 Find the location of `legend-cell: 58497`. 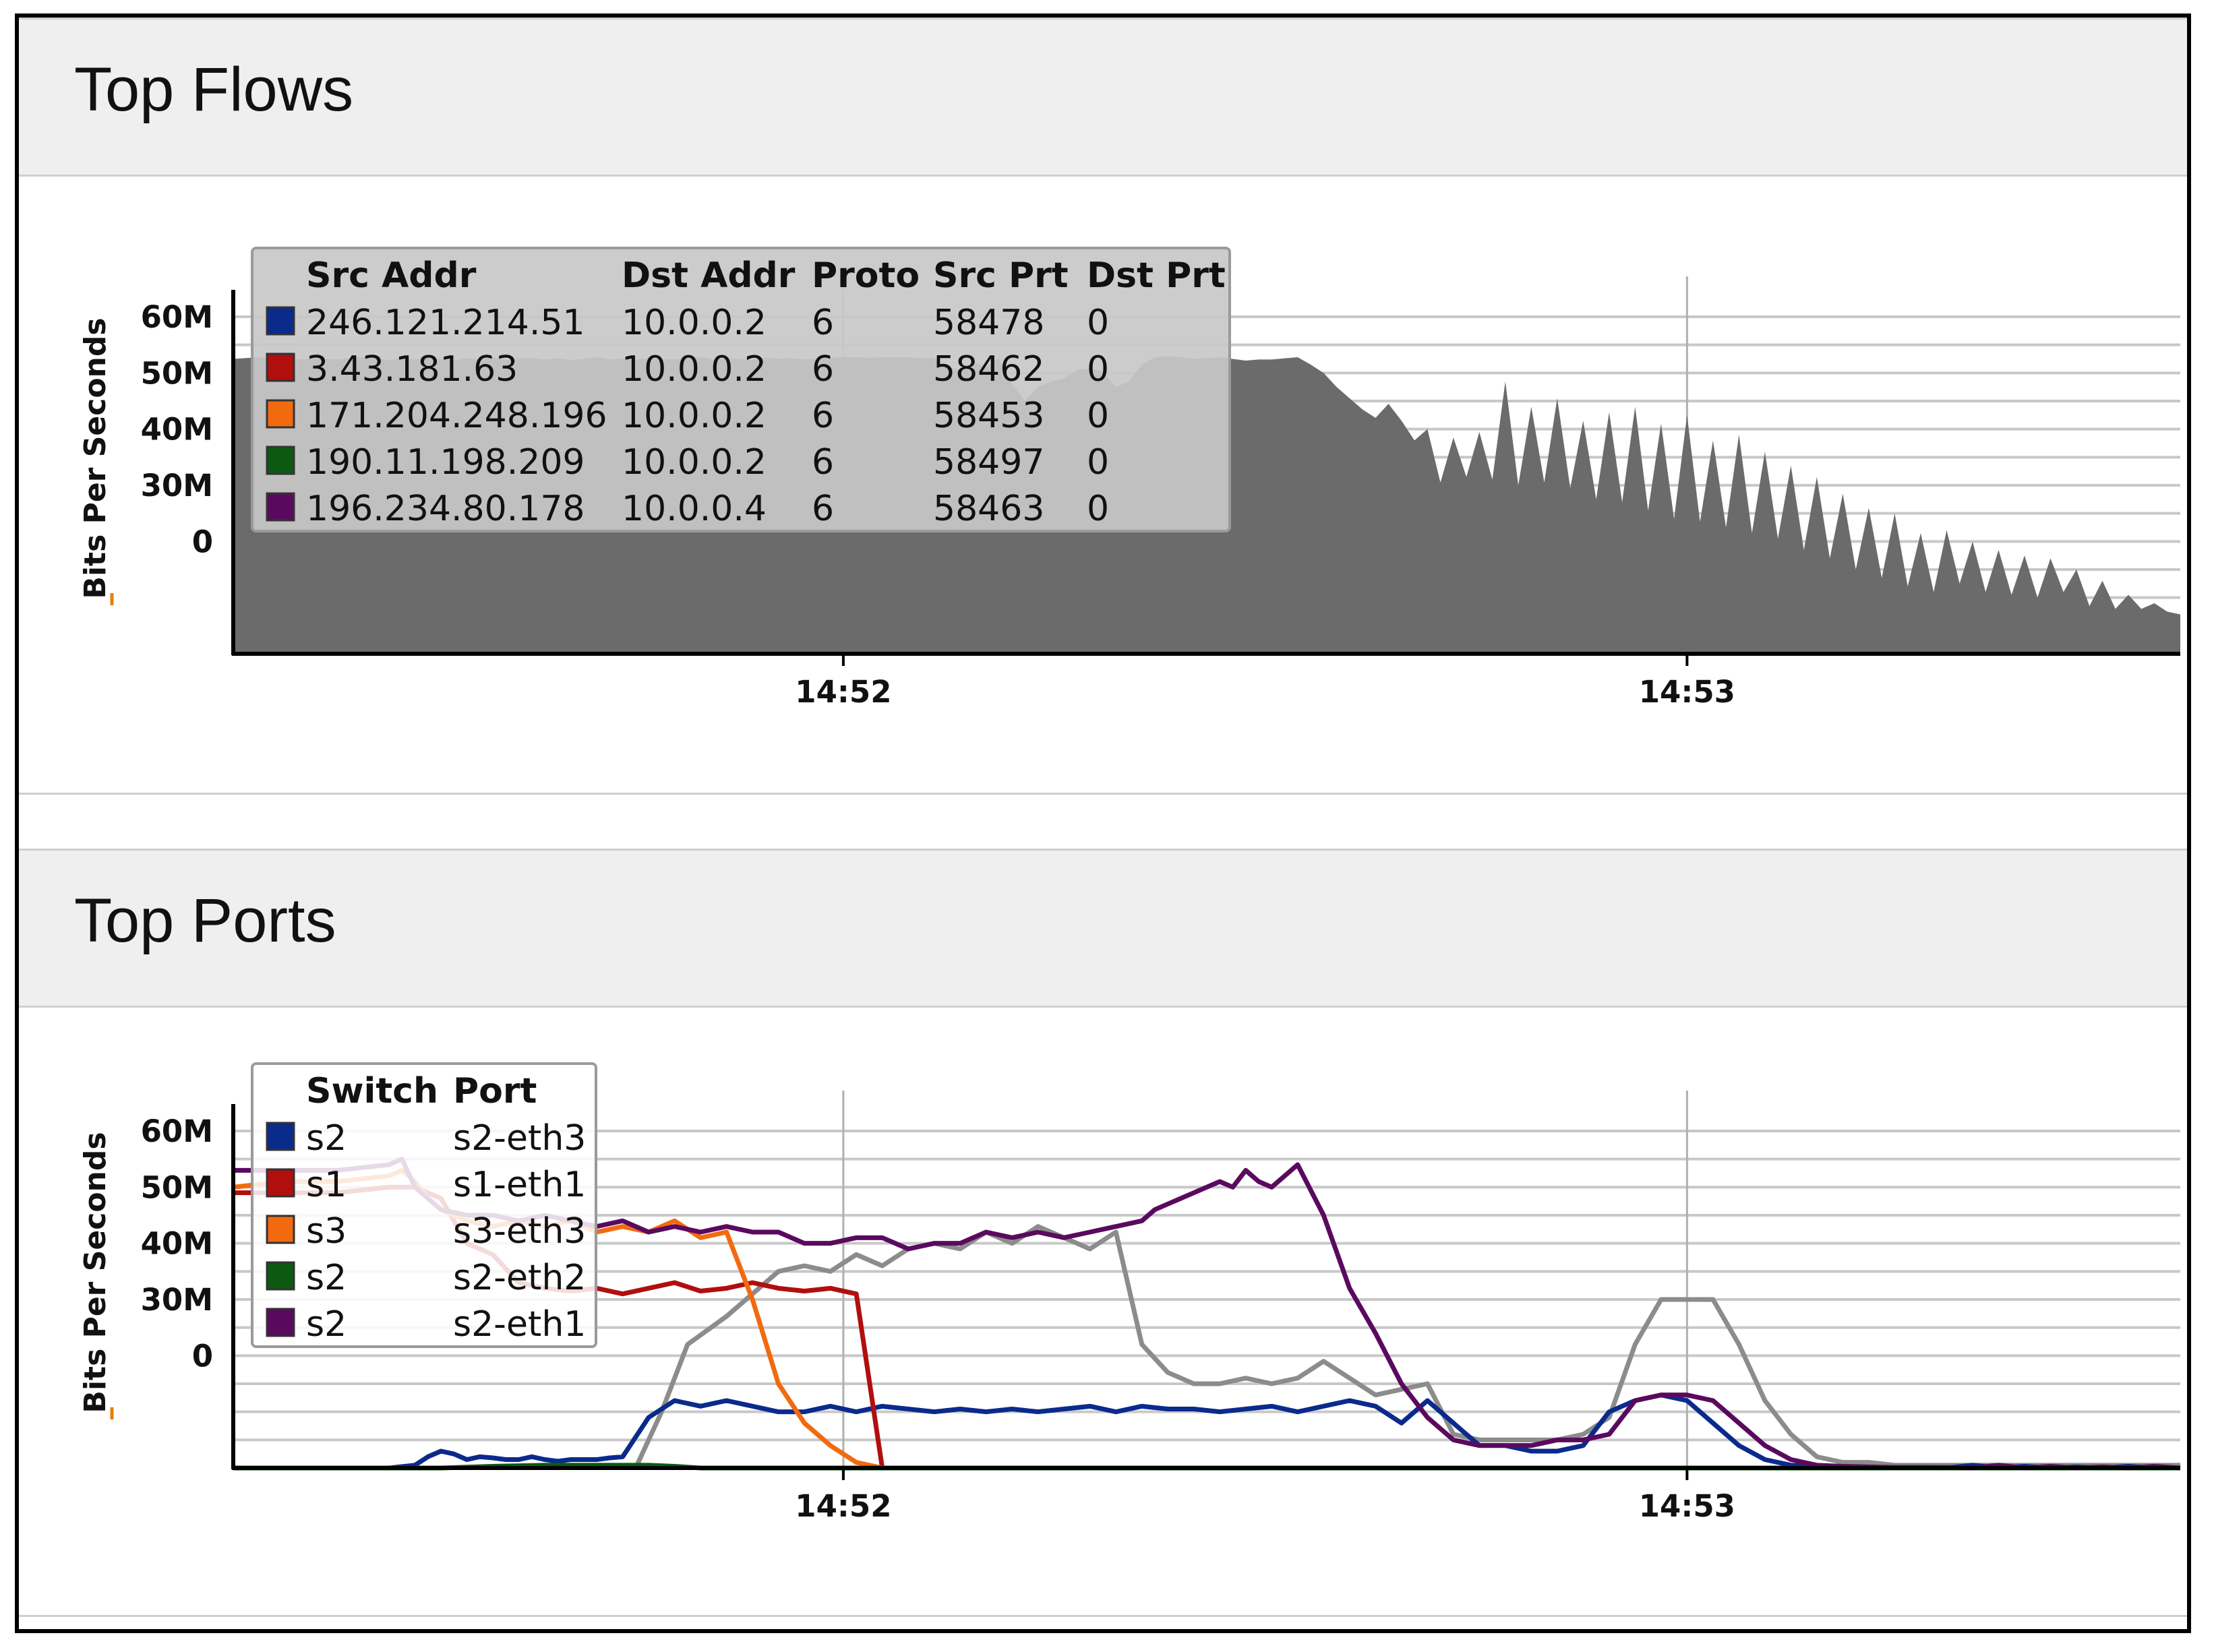

legend-cell: 58497 is located at coordinates (988, 463).